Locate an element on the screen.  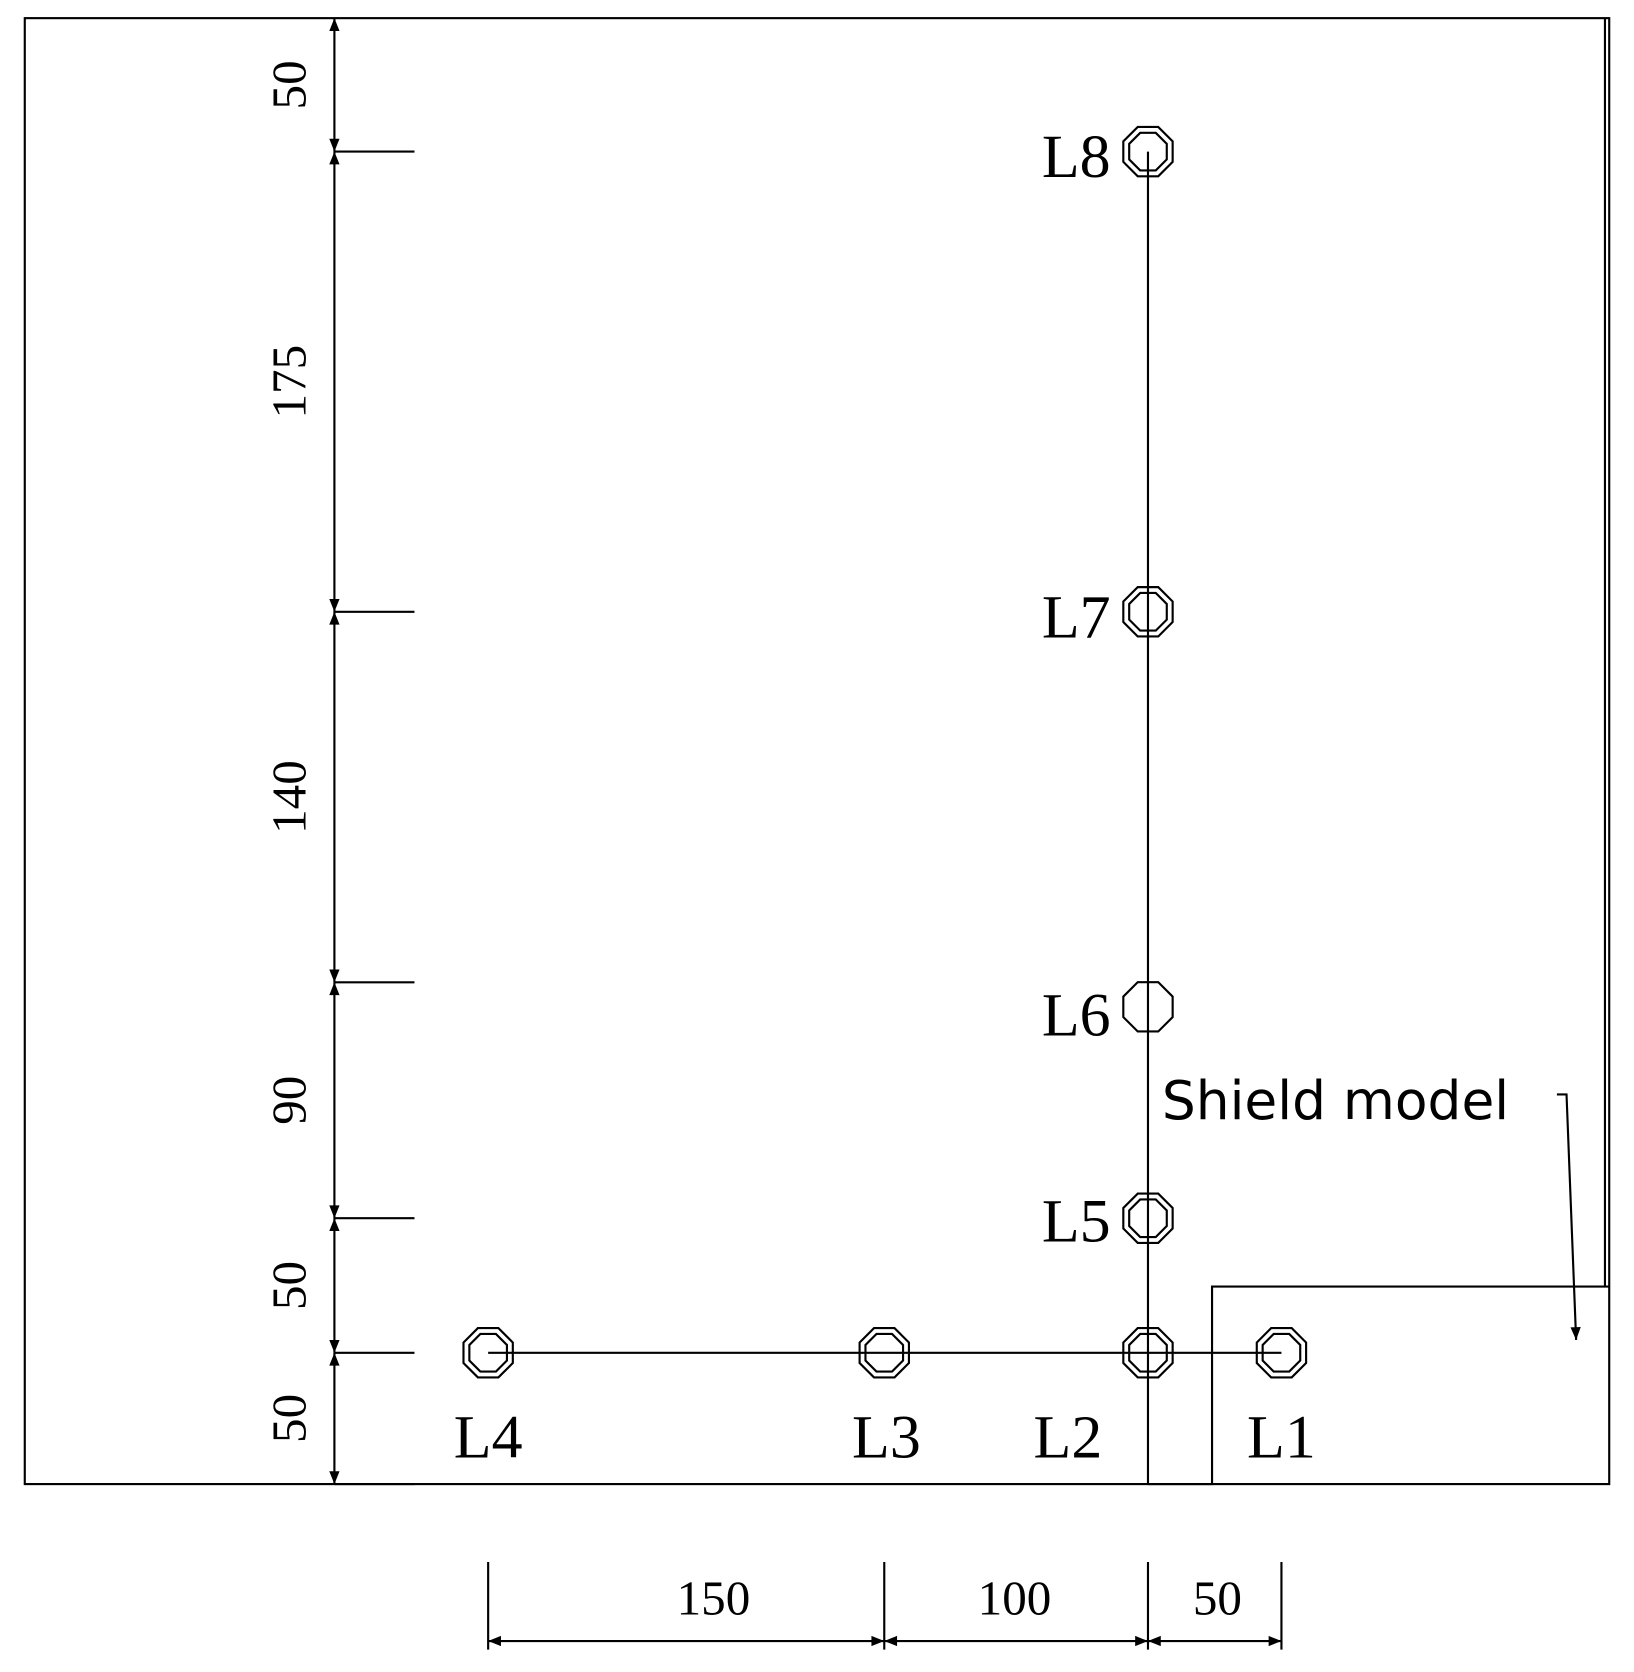
dimension-label: 175 is located at coordinates (289, 382).